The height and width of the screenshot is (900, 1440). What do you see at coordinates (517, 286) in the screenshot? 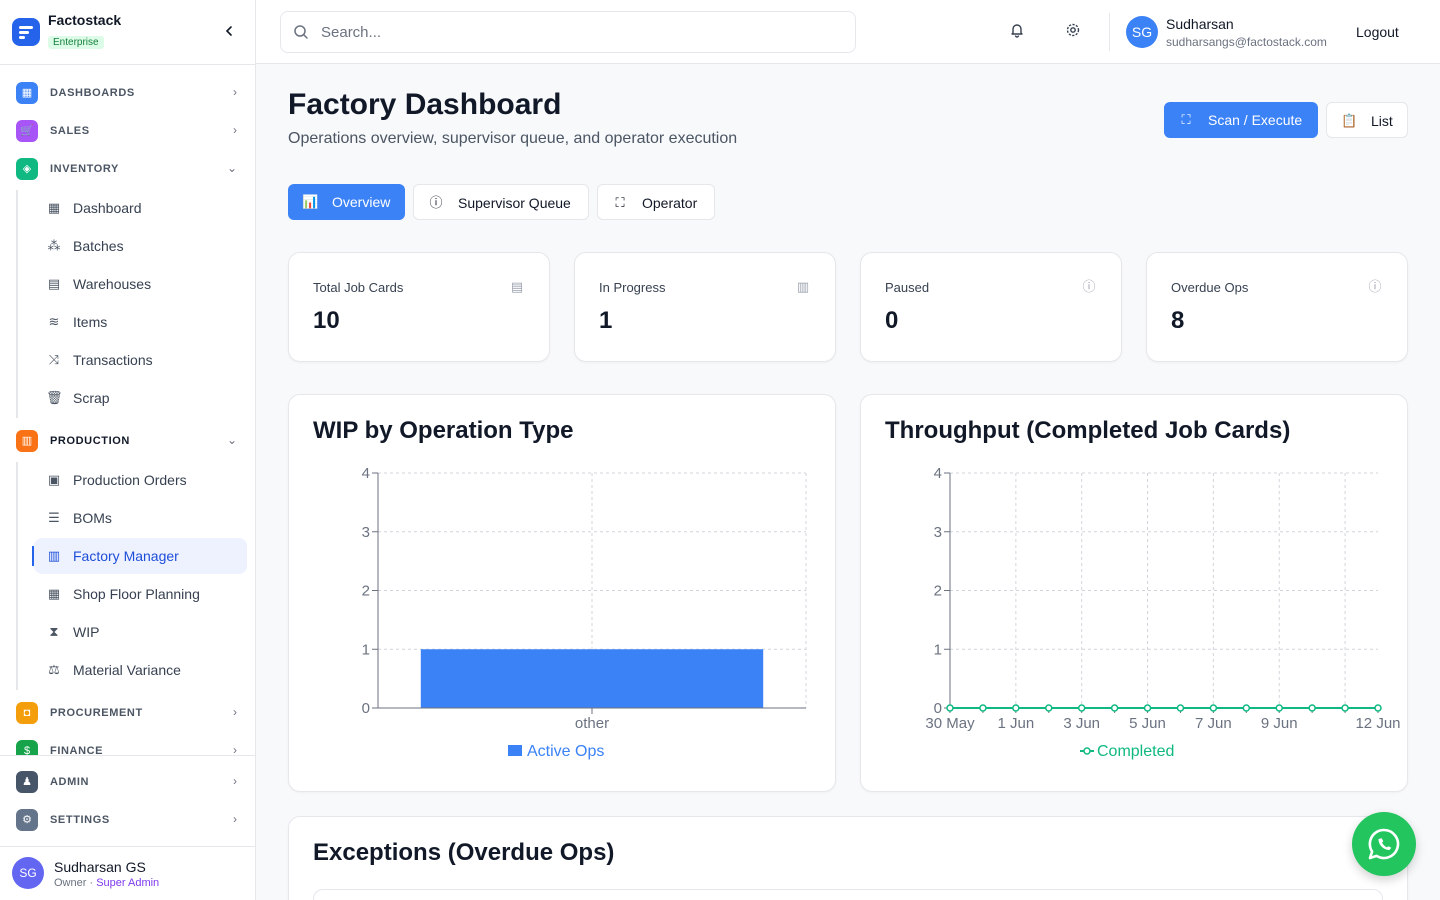
I see `clipboard-icon: ▤` at bounding box center [517, 286].